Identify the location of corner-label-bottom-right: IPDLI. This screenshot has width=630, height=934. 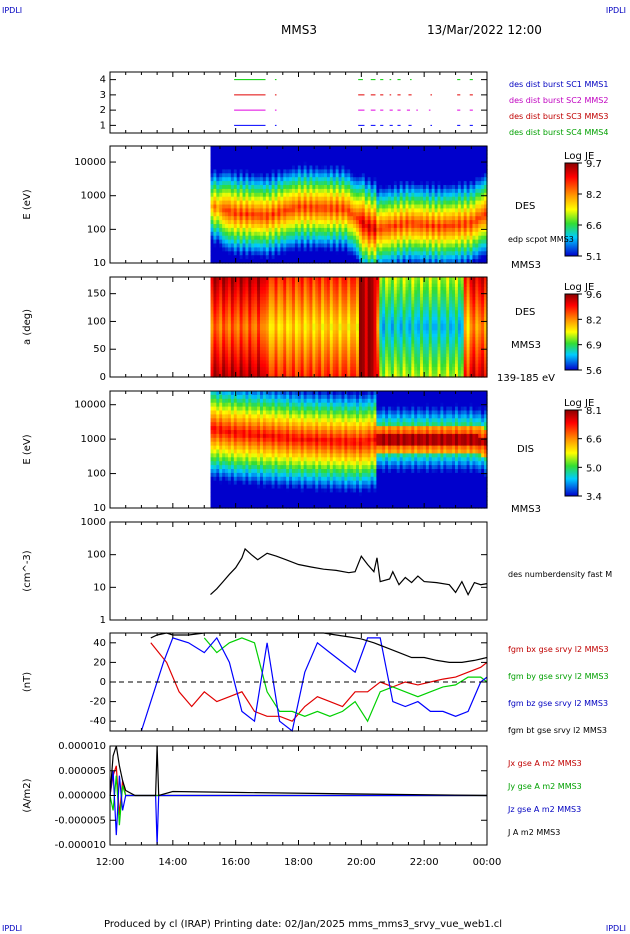
(615, 928).